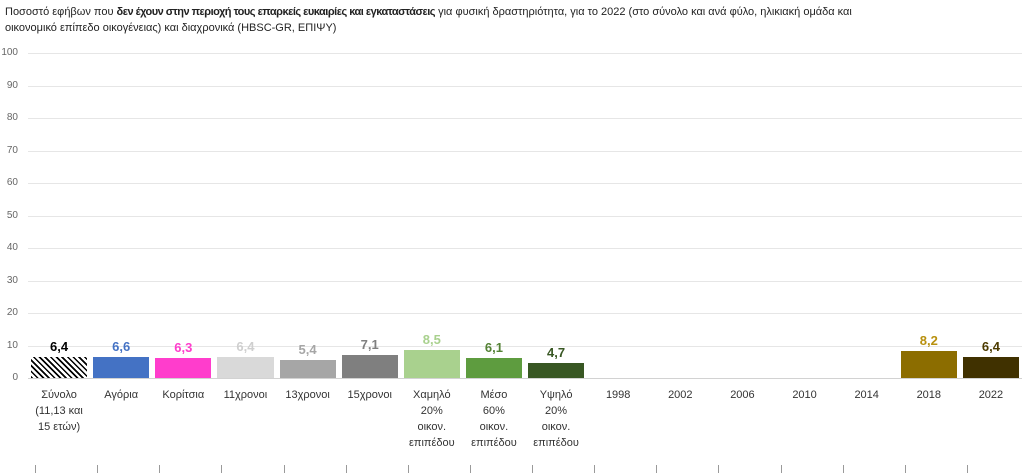 The width and height of the screenshot is (1024, 473). I want to click on x-tick-label-6: Χαμηλό 20% οικον. επιπέδου, so click(431, 419).